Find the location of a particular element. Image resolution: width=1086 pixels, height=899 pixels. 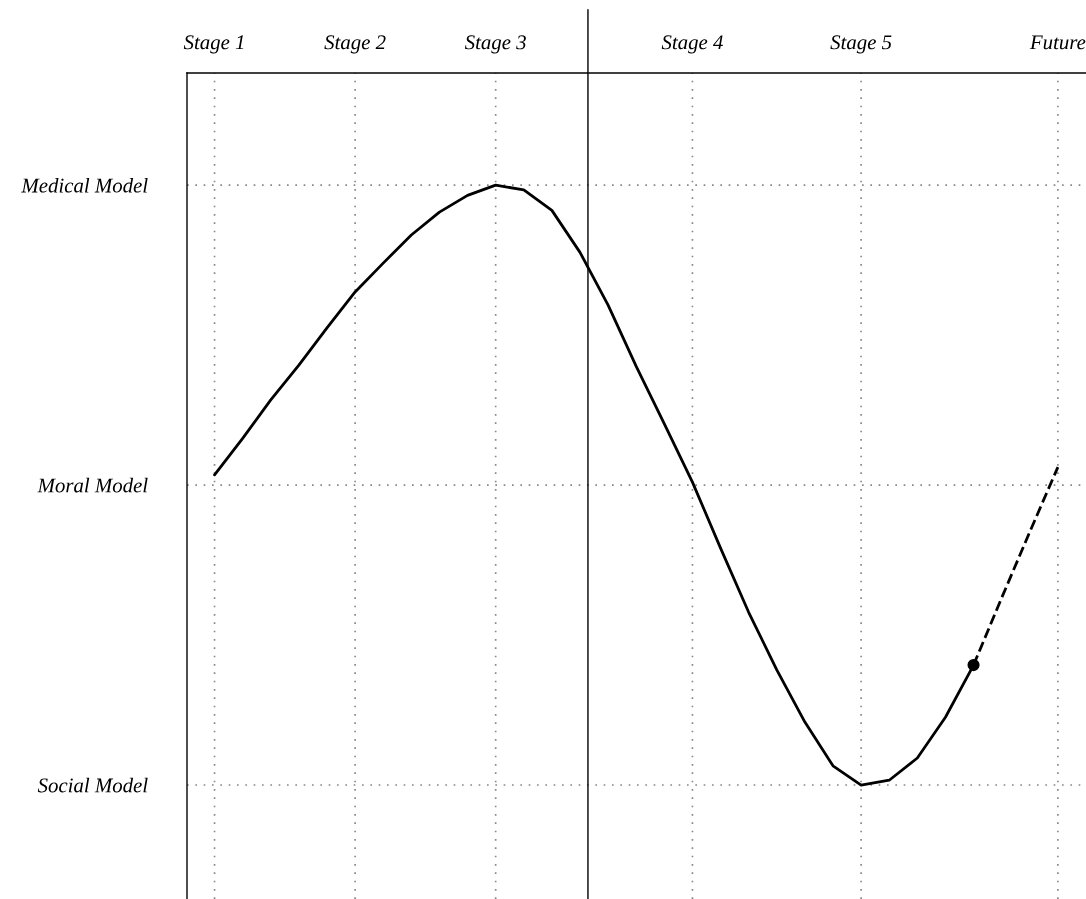

text: Social Model is located at coordinates (92, 785).